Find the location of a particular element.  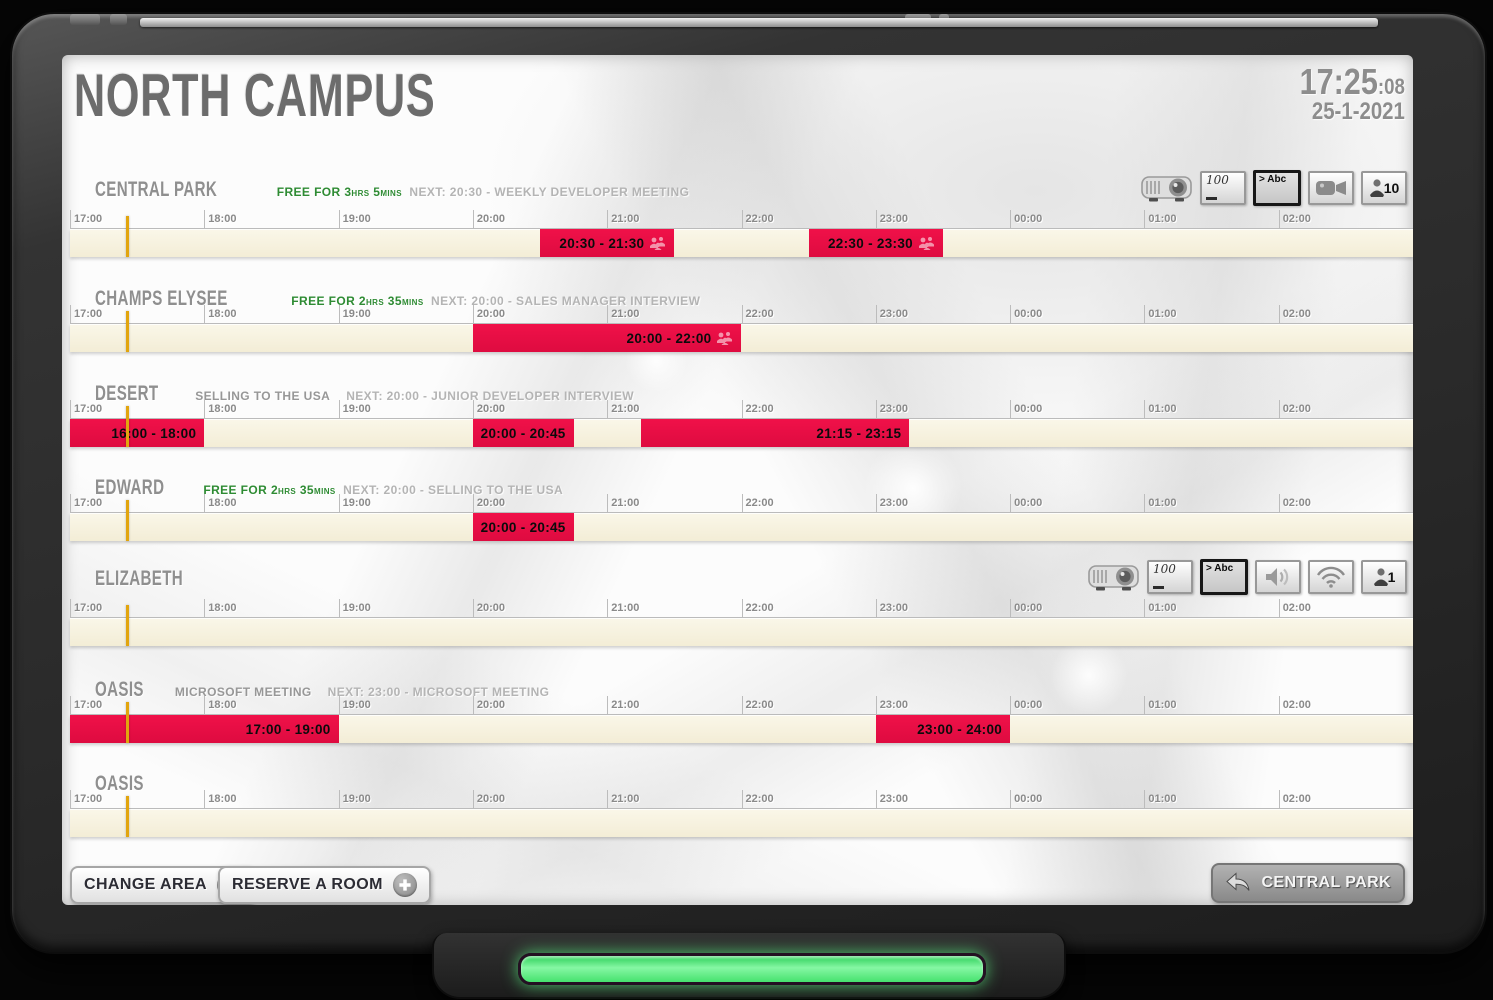

next-meeting-label: NEXT: 20:30 - WEEKLY DEVELOPER MEETING is located at coordinates (549, 192).